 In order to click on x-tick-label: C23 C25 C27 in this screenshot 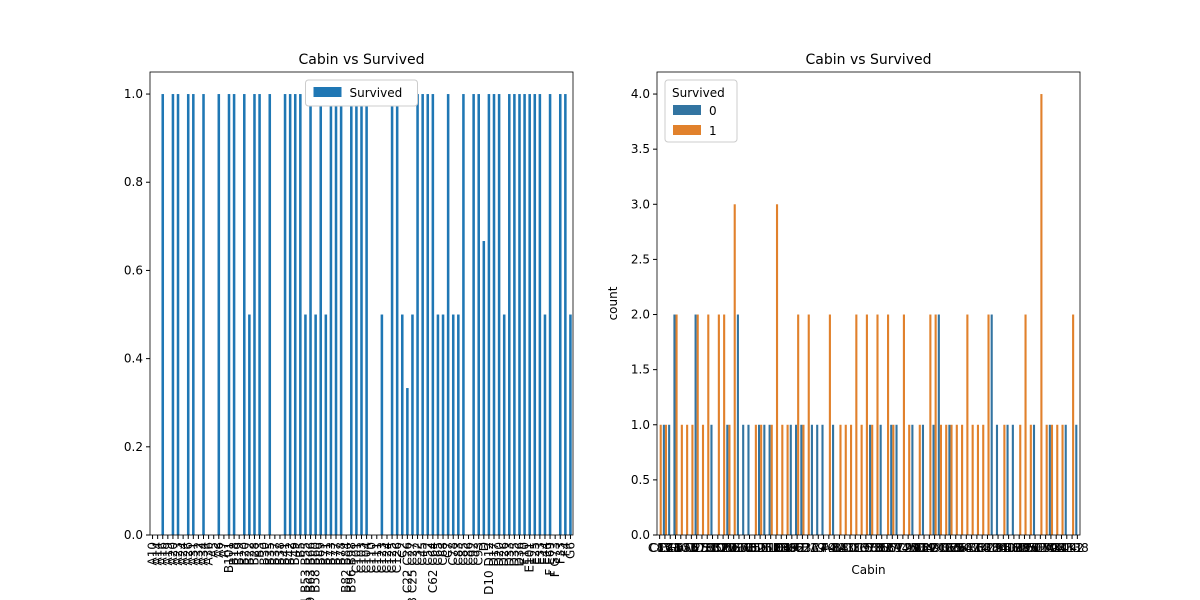, I will do `click(412, 571)`.